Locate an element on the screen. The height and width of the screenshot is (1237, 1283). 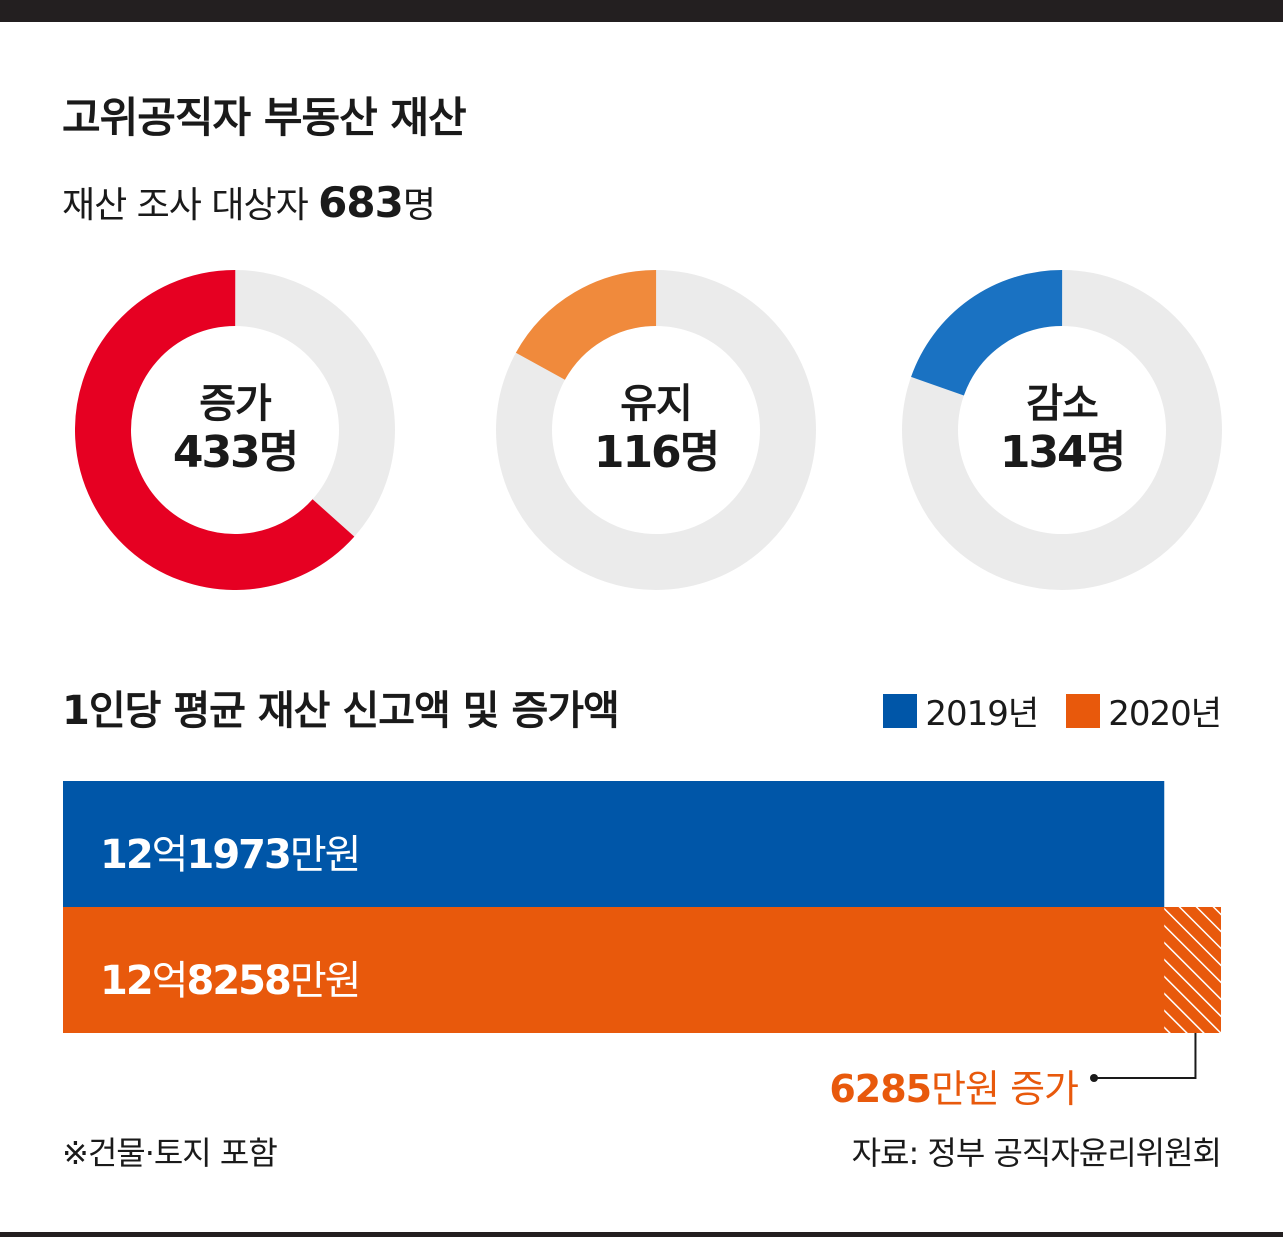
donut-maintain-count: 116명 is located at coordinates (656, 452).